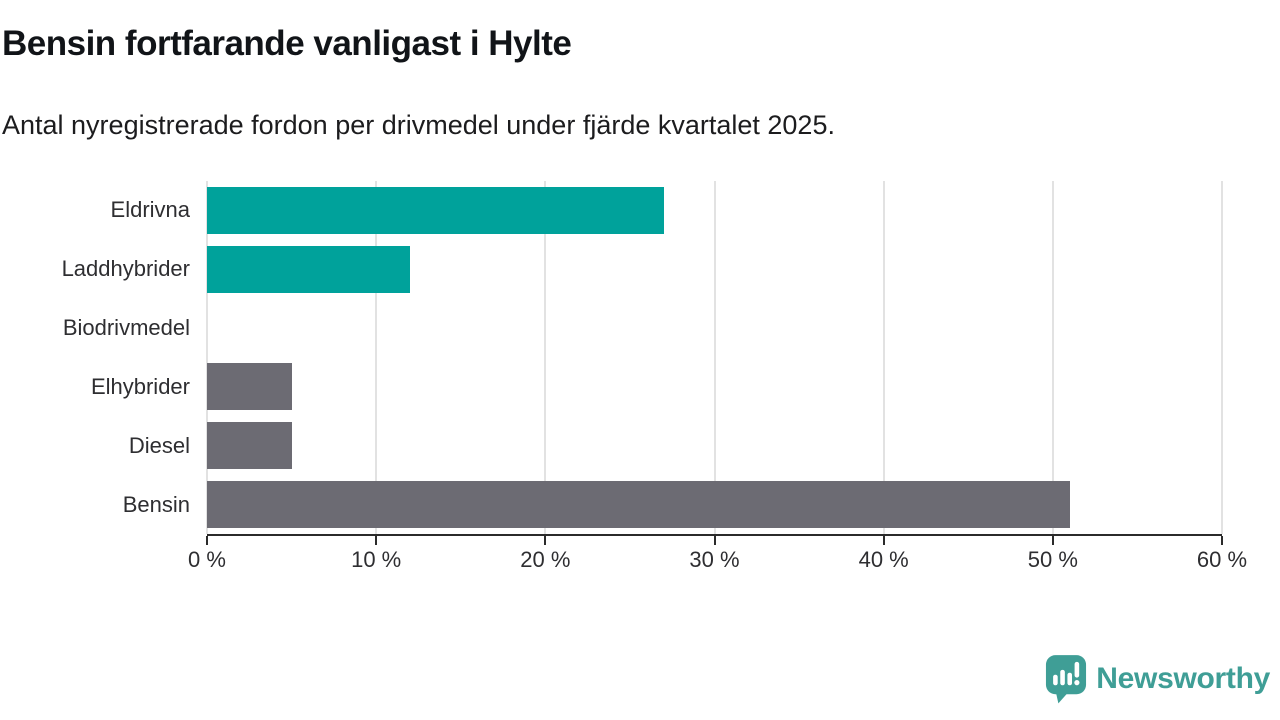 Image resolution: width=1280 pixels, height=720 pixels. I want to click on x-tick-label: 40 %, so click(883, 559).